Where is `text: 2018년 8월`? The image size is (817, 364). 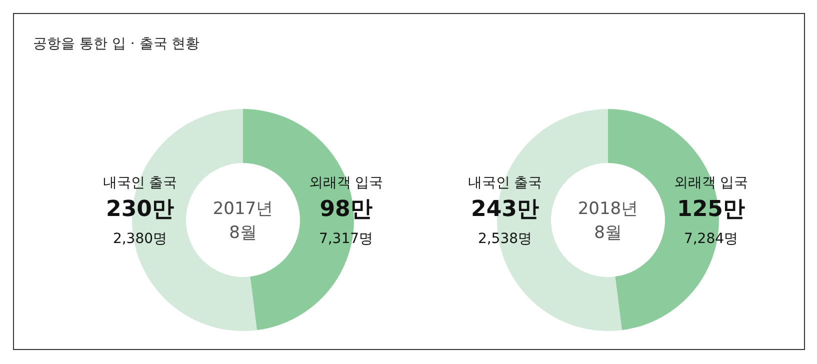 text: 2018년 8월 is located at coordinates (608, 221).